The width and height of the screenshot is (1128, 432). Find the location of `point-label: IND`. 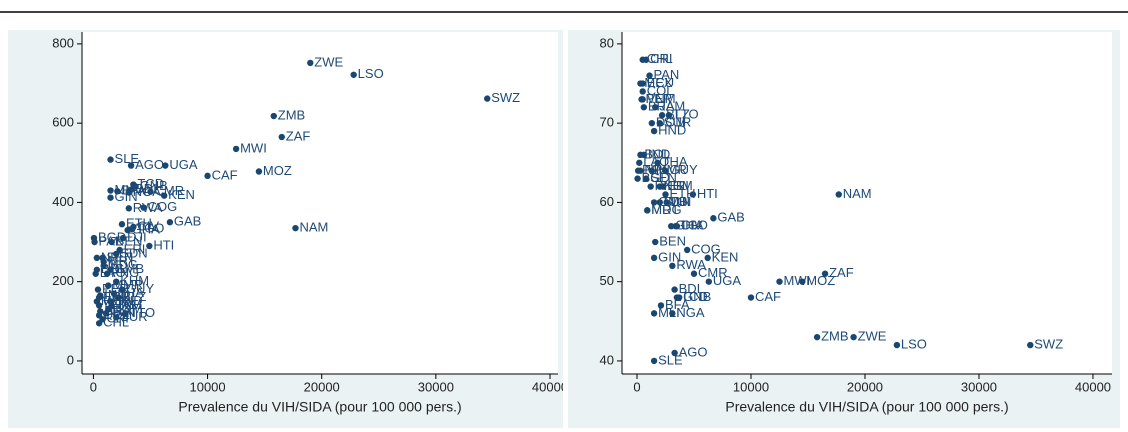

point-label: IND is located at coordinates (659, 153).